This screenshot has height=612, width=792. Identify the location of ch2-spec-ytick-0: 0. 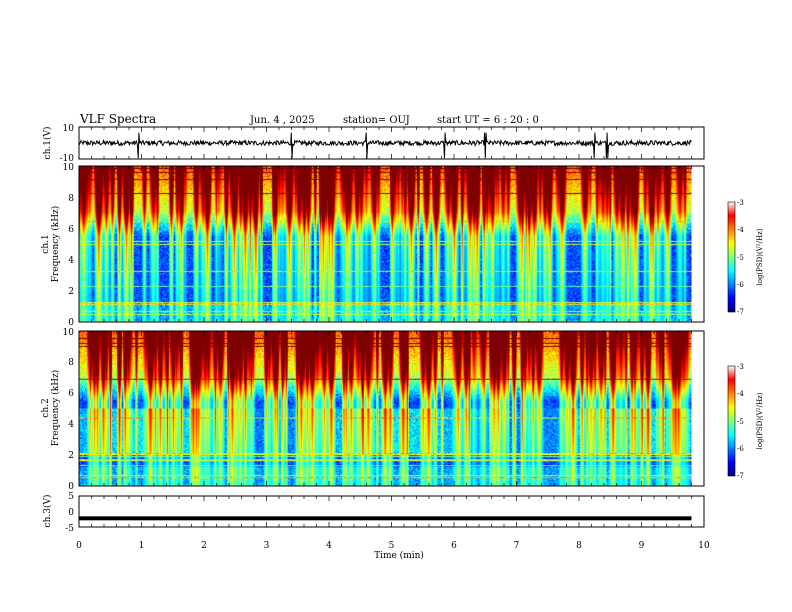
(71, 487).